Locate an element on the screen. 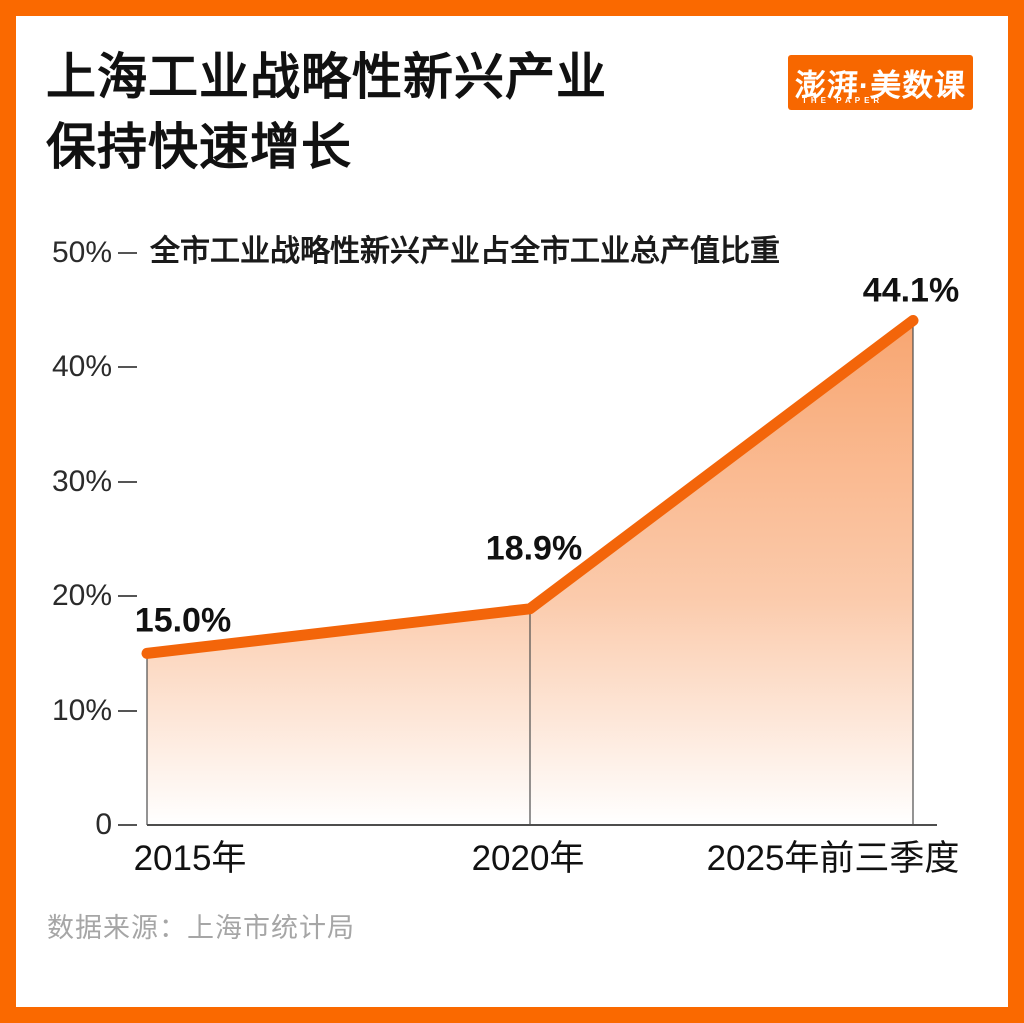  y-tick-label: 0 is located at coordinates (103, 824).